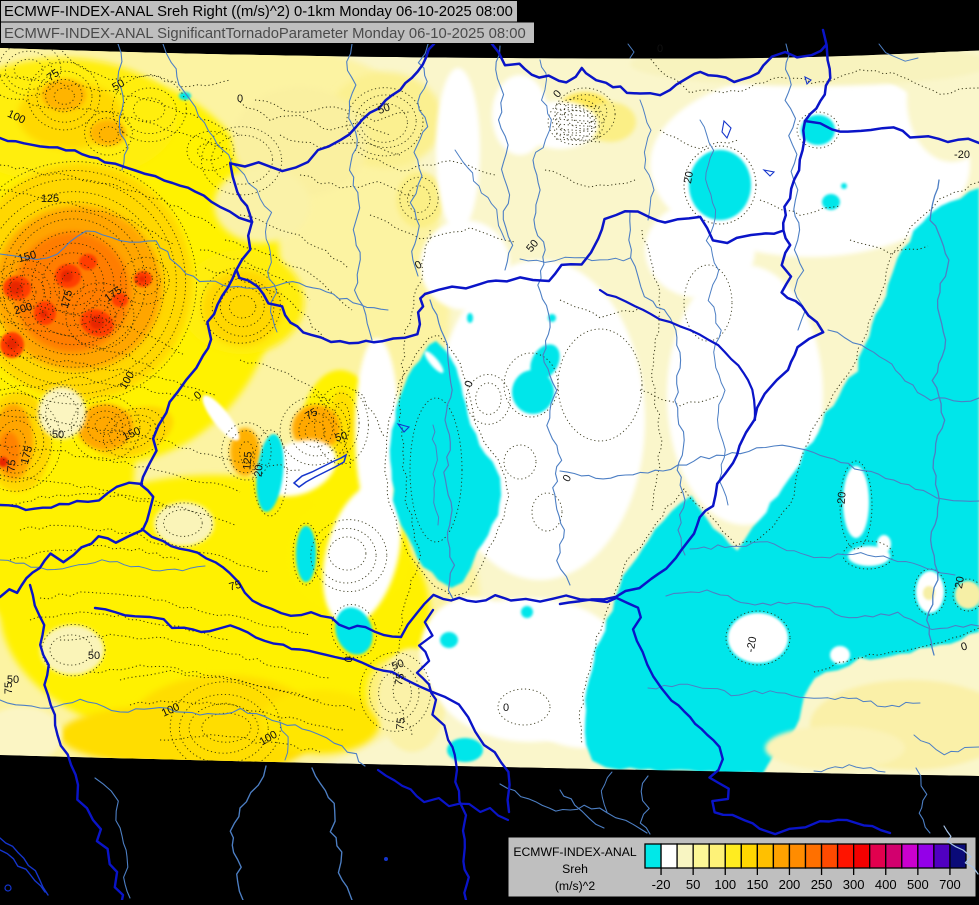 The width and height of the screenshot is (979, 905). What do you see at coordinates (725, 884) in the screenshot?
I see `svg-text: 100` at bounding box center [725, 884].